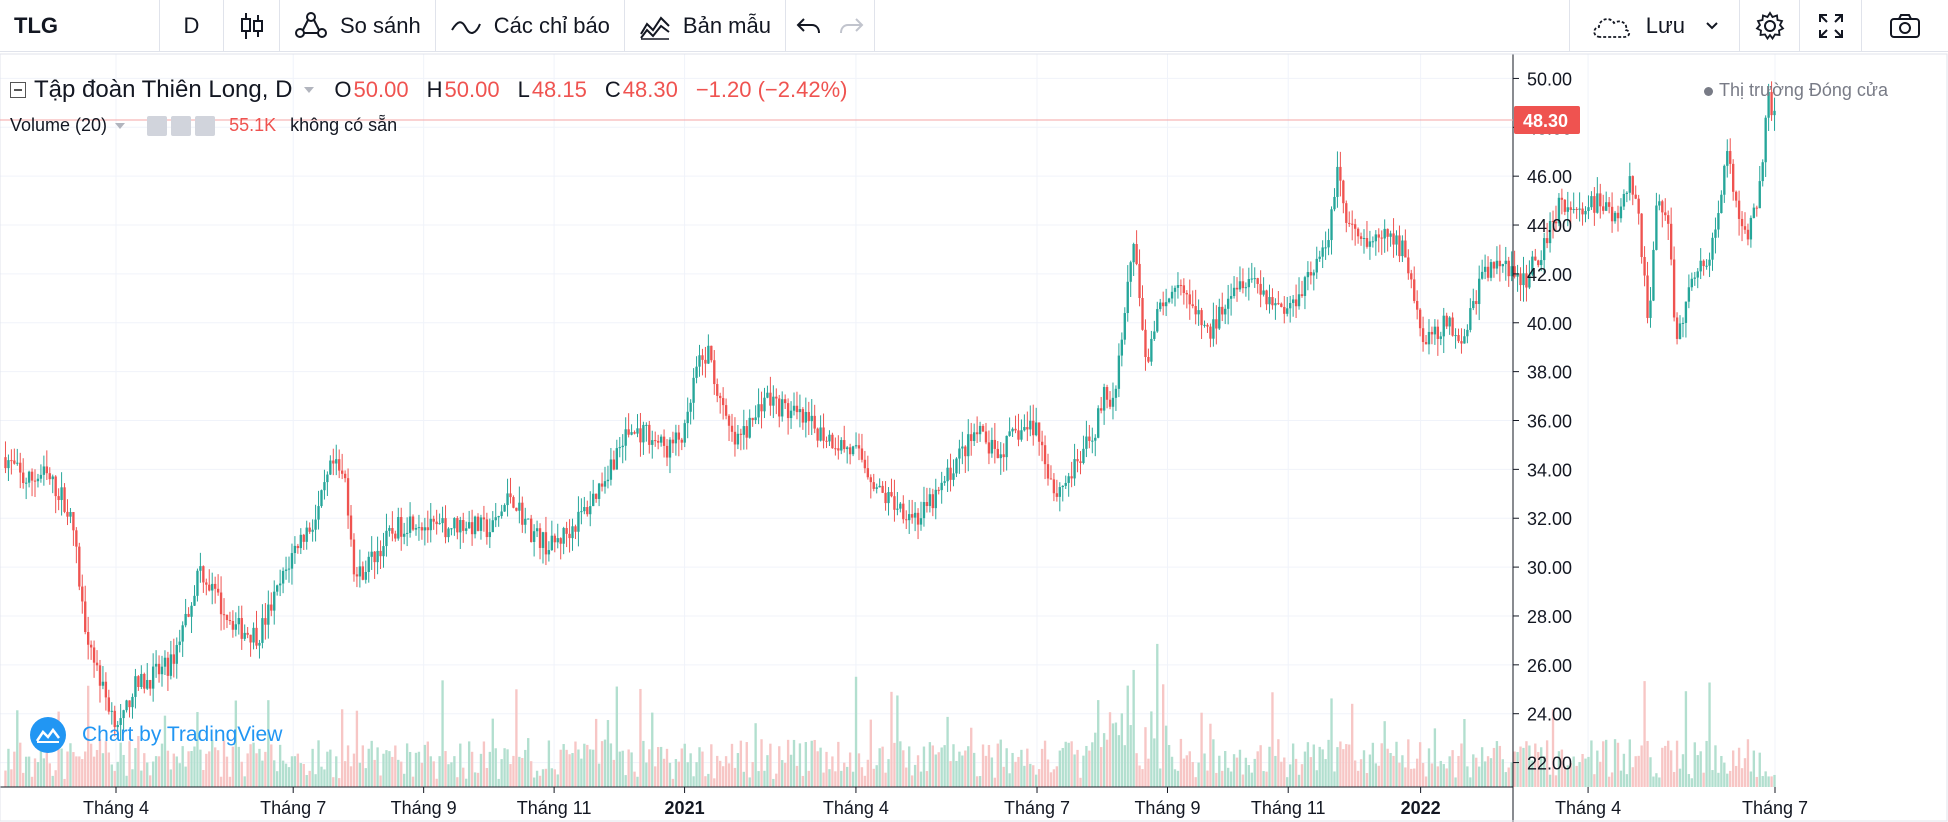  What do you see at coordinates (157, 125) in the screenshot?
I see `eye-icon` at bounding box center [157, 125].